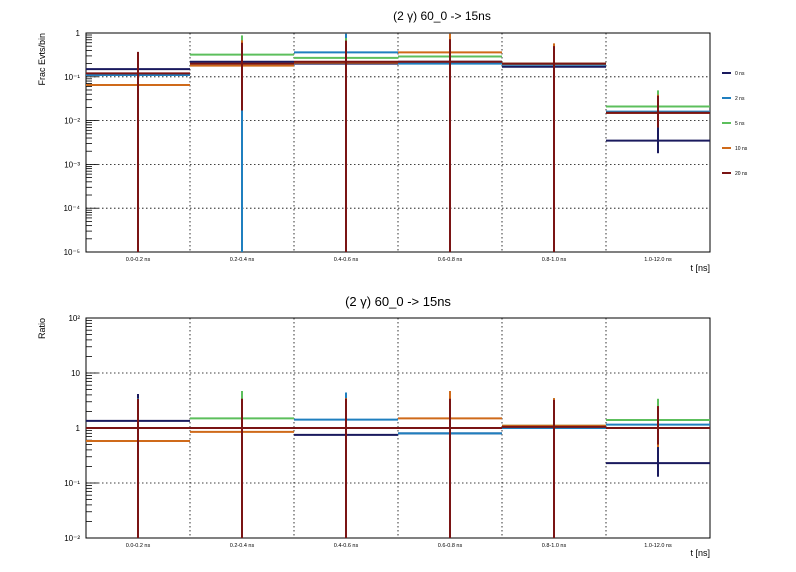  I want to click on legend: 0 ns 2 ns 5 ns 10 ns 20 ns, so click(735, 124).